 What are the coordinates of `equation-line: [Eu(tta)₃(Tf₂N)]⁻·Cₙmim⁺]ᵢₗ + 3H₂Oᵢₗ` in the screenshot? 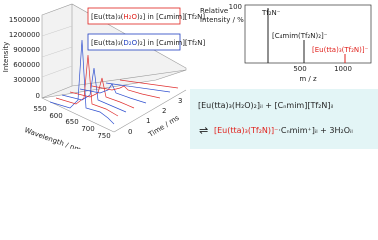 It's located at (283, 130).